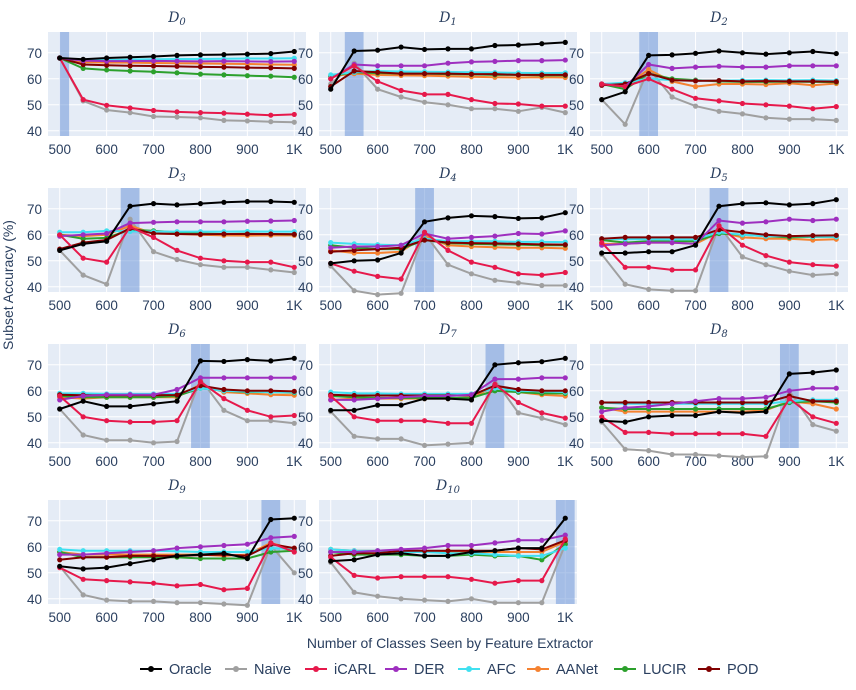 Image resolution: width=856 pixels, height=690 pixels. Describe the element at coordinates (177, 66) in the screenshot. I see `panel-d0-point-pod` at that location.